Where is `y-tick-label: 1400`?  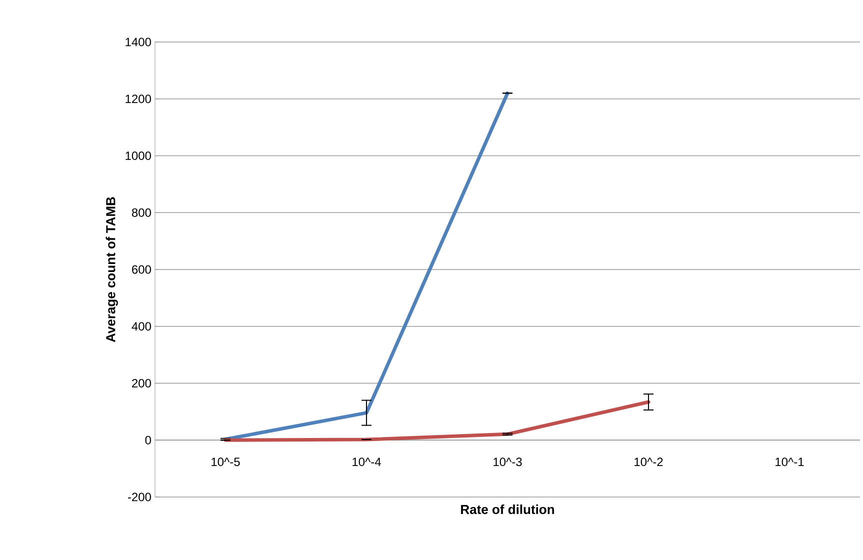
y-tick-label: 1400 is located at coordinates (139, 42).